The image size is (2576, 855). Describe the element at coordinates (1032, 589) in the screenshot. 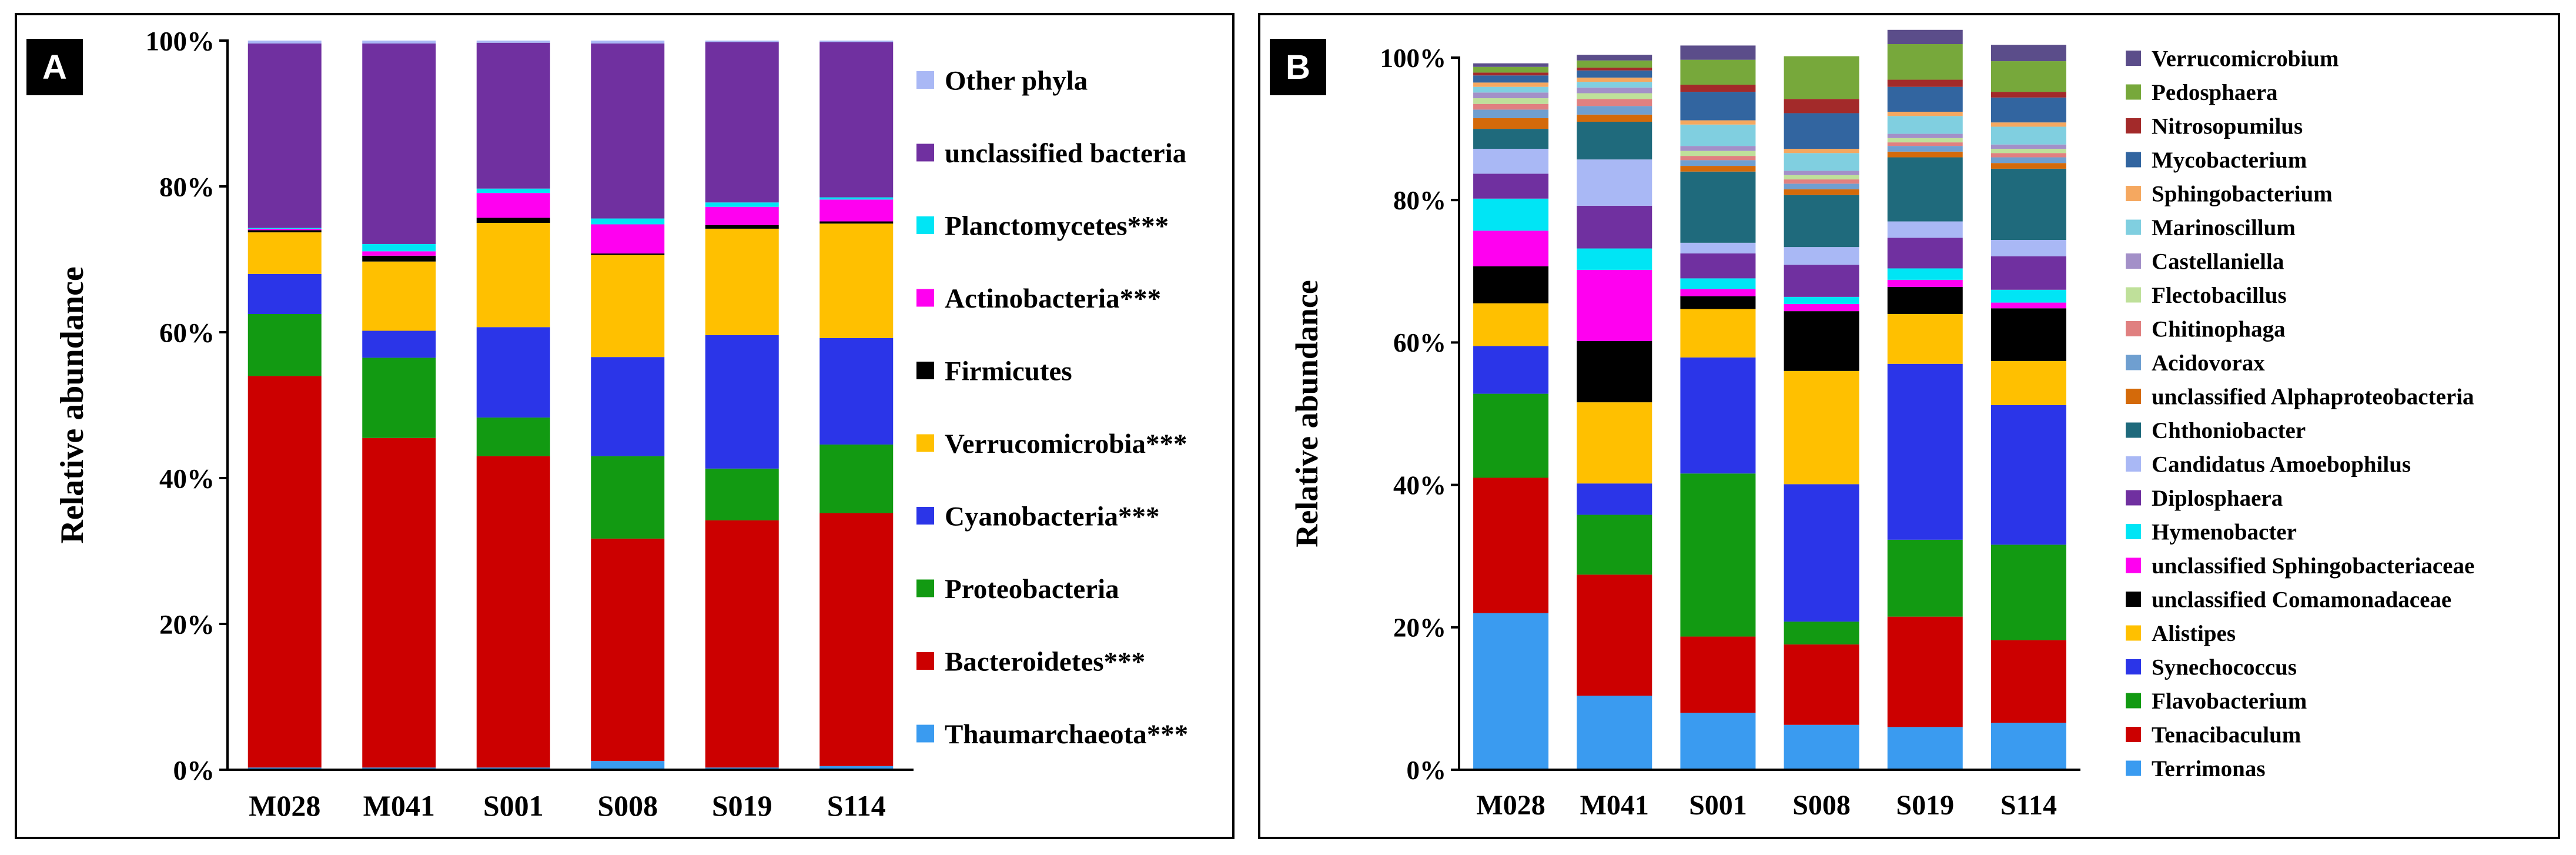

I see `chart-a-legend-label-proteobacteria: Proteobacteria` at that location.